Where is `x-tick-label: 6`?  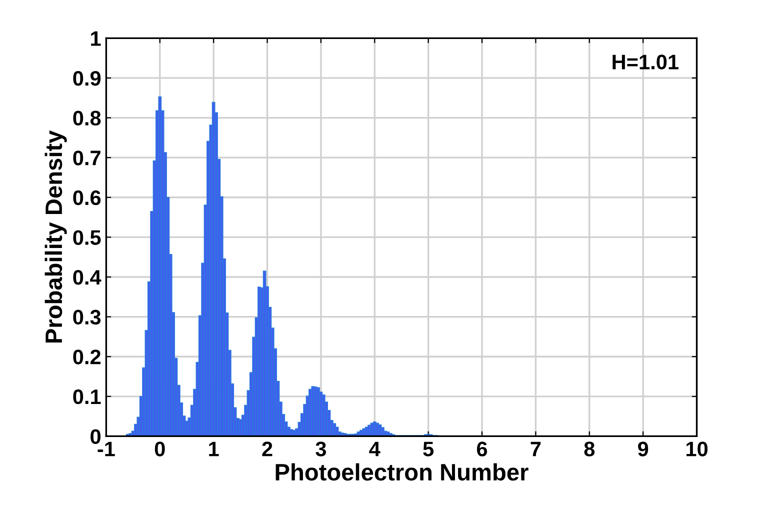 x-tick-label: 6 is located at coordinates (482, 449).